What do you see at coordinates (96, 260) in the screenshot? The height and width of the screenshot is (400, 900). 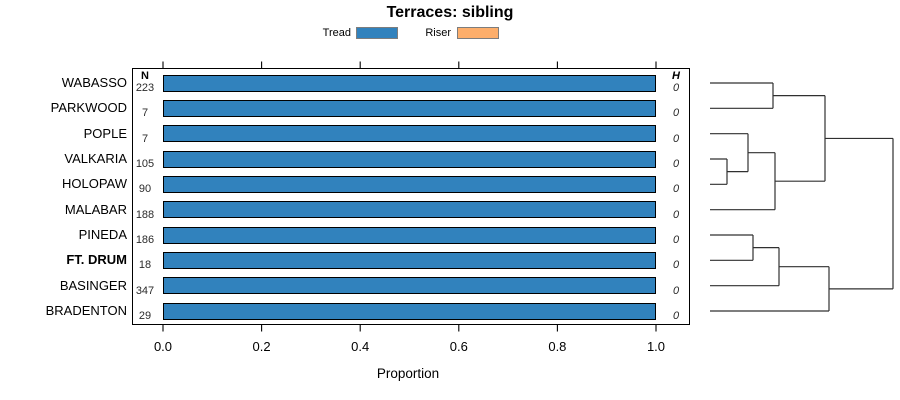 I see `row-label: FT. DRUM` at bounding box center [96, 260].